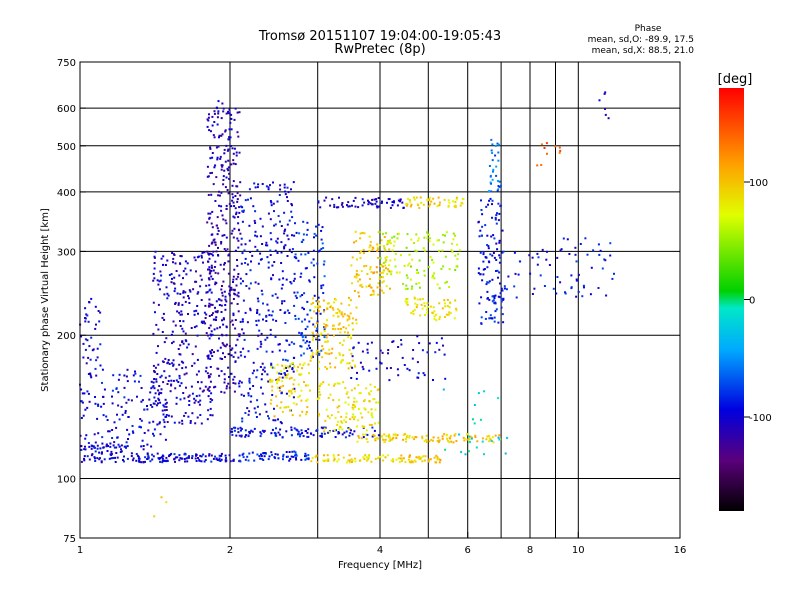 This screenshot has width=800, height=600. Describe the element at coordinates (230, 550) in the screenshot. I see `x-tick-label: 2` at that location.